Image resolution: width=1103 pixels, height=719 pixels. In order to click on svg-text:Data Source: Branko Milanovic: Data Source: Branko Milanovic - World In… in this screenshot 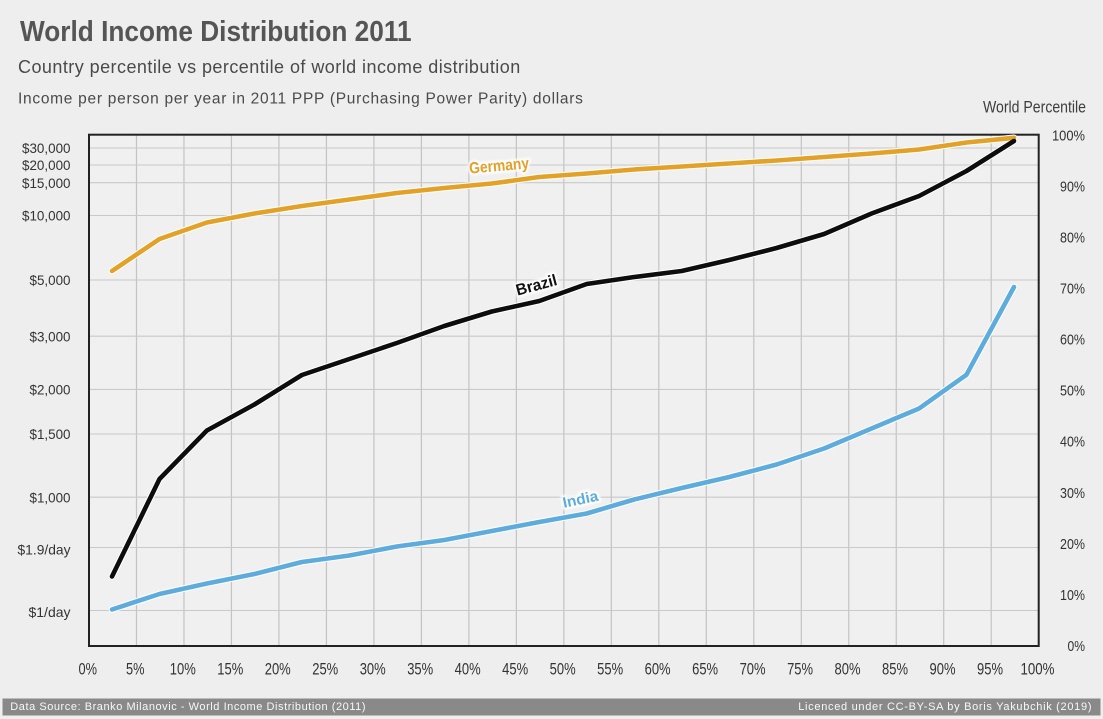, I will do `click(188, 707)`.